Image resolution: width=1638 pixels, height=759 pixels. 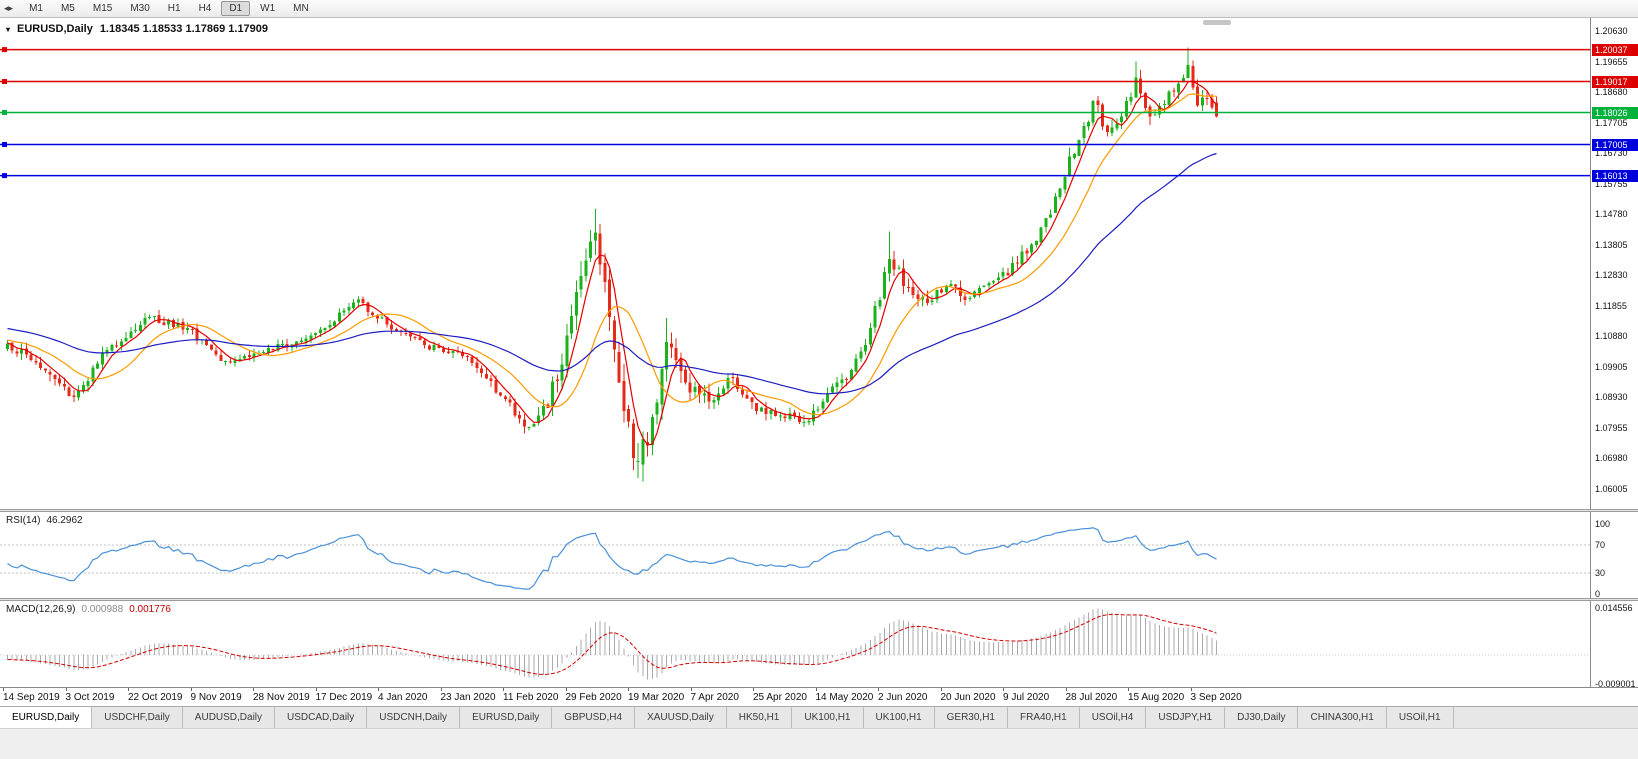 What do you see at coordinates (968, 697) in the screenshot?
I see `date-axis-label: 20 Jun 2020` at bounding box center [968, 697].